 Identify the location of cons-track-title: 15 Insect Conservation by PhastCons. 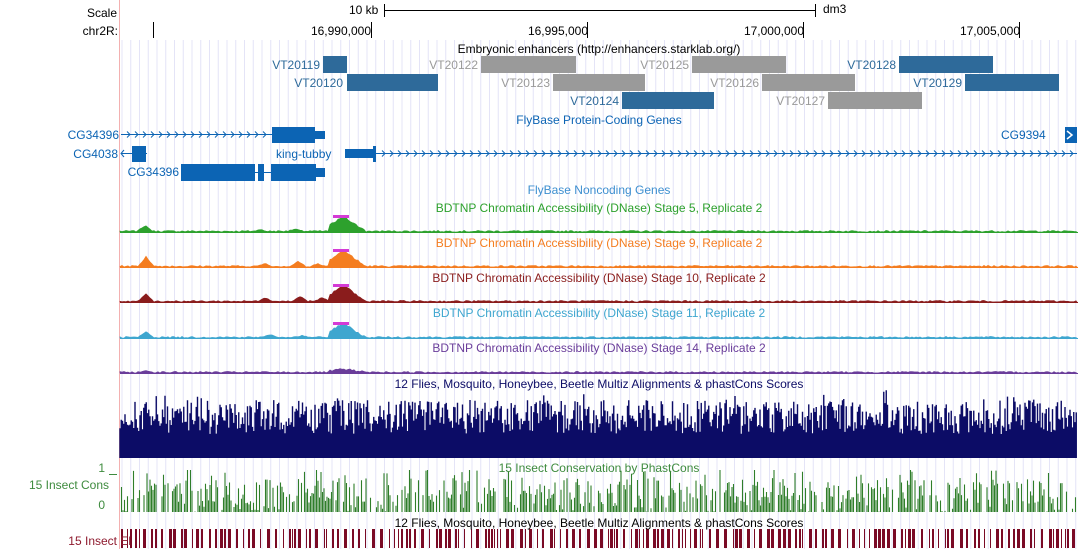
(599, 468).